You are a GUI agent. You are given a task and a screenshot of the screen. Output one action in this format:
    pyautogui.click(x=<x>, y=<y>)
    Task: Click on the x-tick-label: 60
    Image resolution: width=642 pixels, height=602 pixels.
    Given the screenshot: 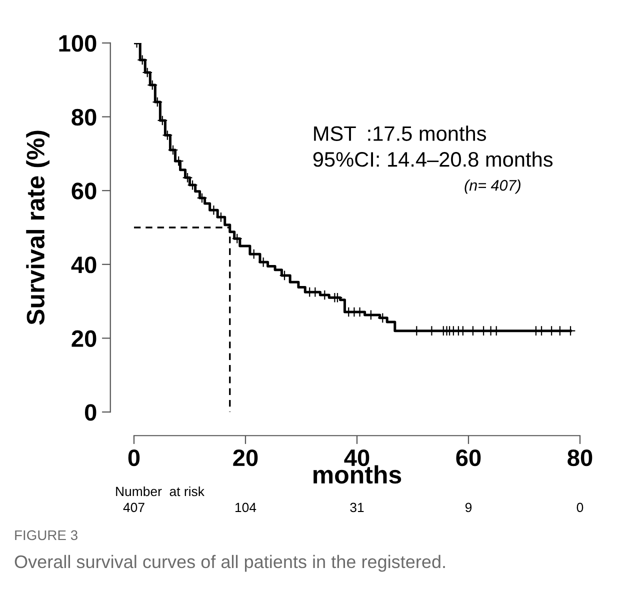 What is the action you would take?
    pyautogui.click(x=468, y=457)
    